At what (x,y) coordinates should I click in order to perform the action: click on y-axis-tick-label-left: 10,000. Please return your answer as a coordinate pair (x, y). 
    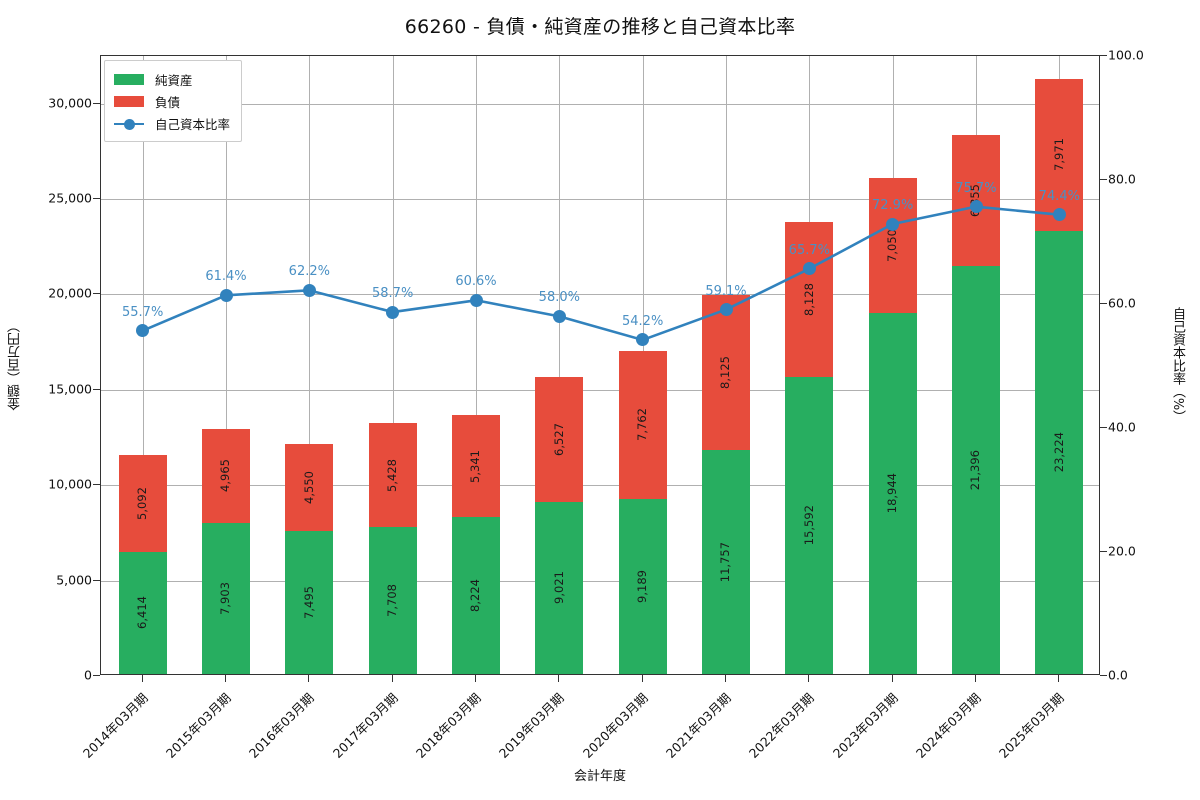
    Looking at the image, I should click on (70, 484).